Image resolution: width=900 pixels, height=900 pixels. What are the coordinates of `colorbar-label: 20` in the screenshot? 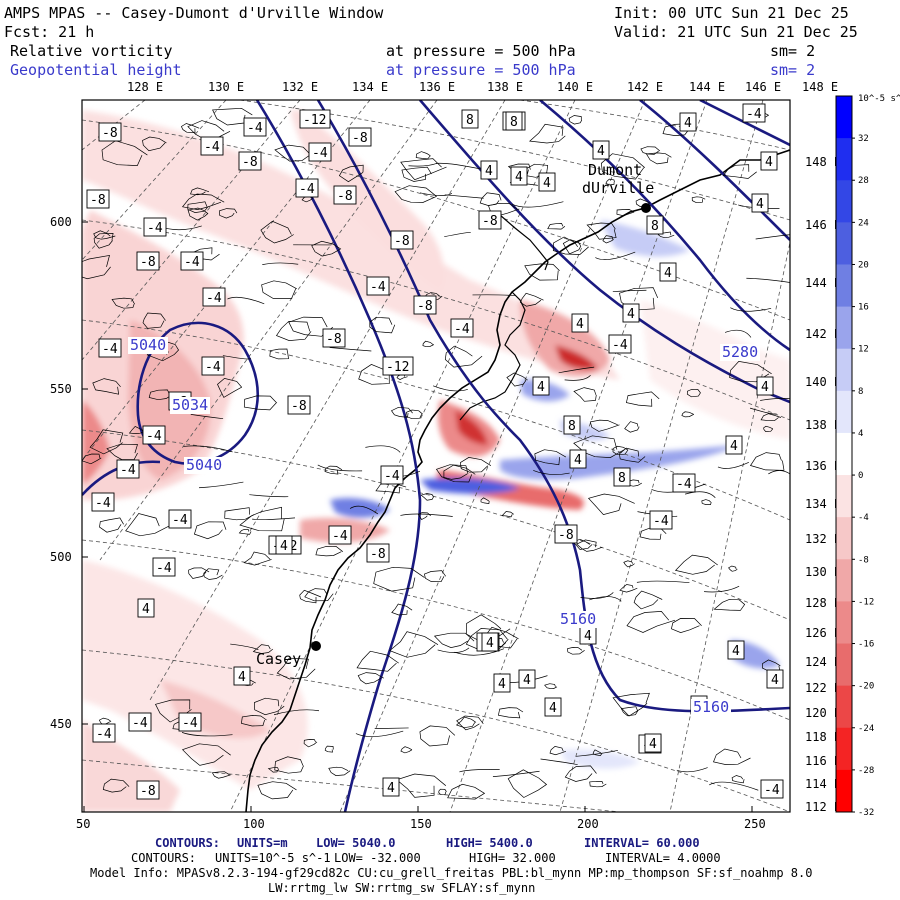 It's located at (863, 265).